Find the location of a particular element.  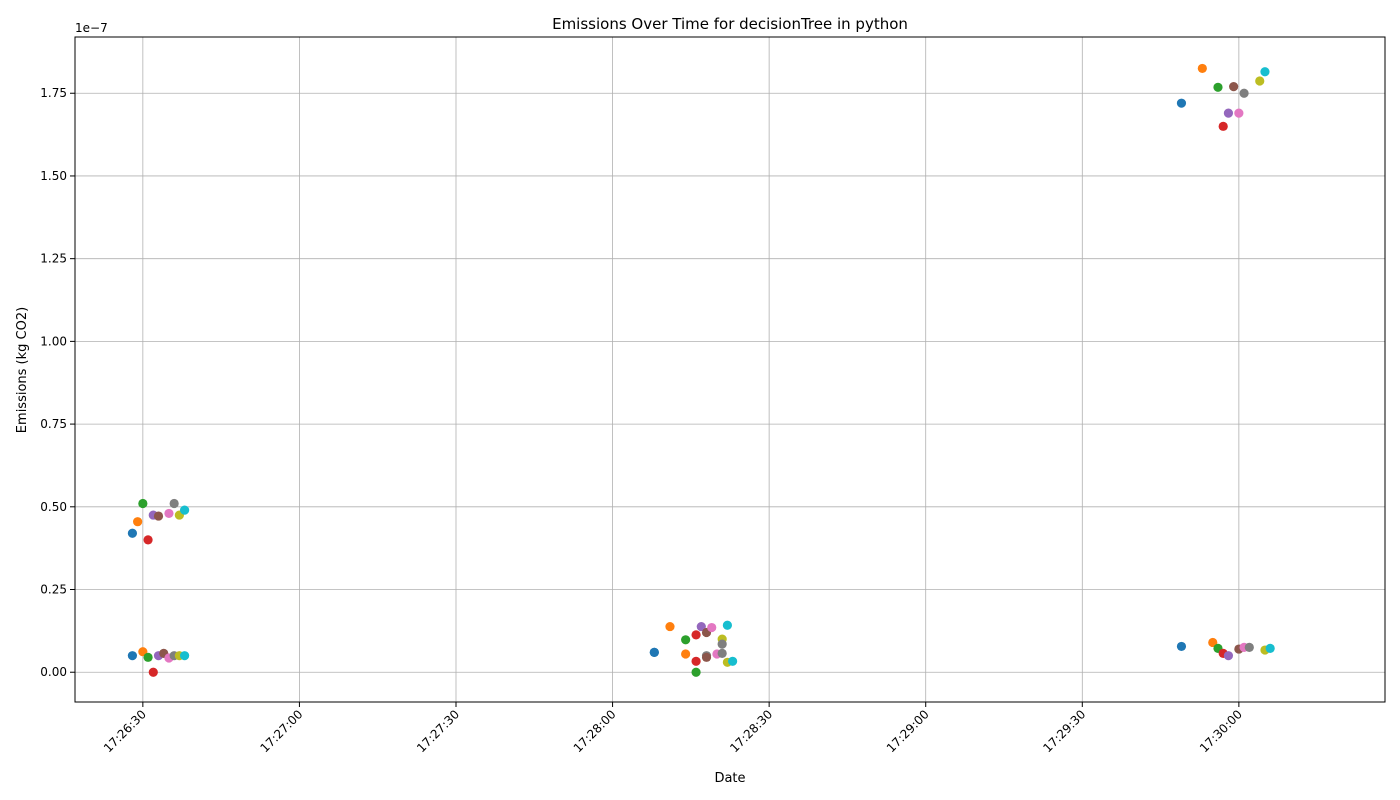

x-tick-label: 17:28:30 is located at coordinates (751, 731).